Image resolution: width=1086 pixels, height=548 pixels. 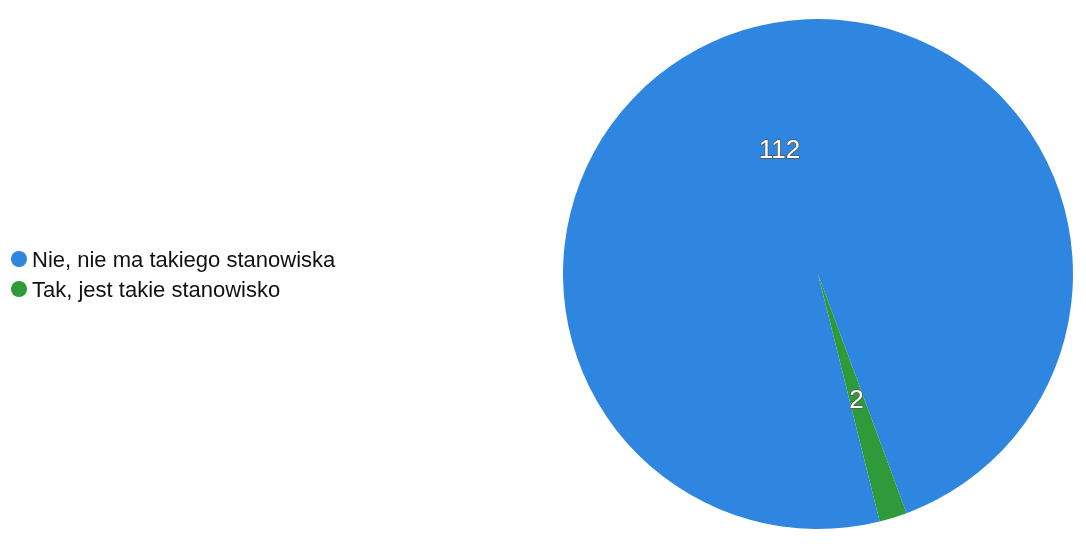 I want to click on legend-label: Nie, nie ma takiego stanowiska, so click(x=184, y=259).